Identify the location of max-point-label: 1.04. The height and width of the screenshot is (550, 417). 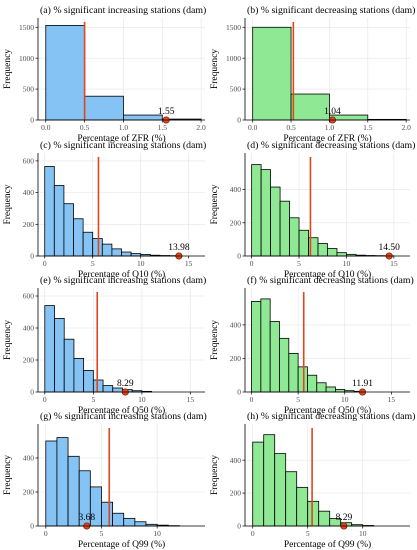
(332, 112).